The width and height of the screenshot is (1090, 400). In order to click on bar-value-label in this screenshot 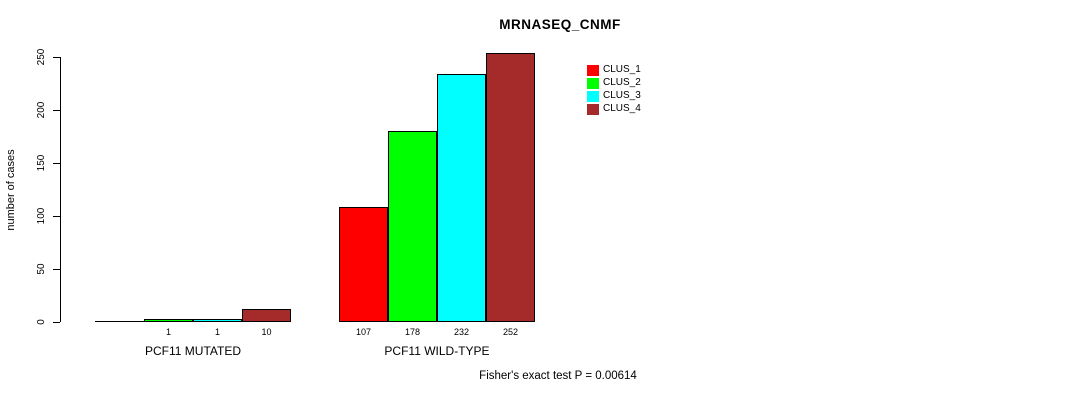, I will do `click(119, 332)`.